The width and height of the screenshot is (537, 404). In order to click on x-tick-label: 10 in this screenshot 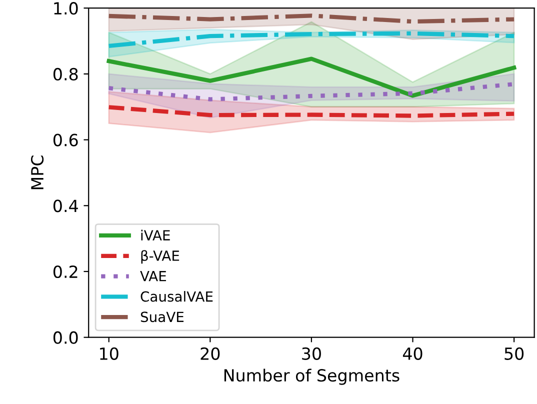, I will do `click(109, 353)`.